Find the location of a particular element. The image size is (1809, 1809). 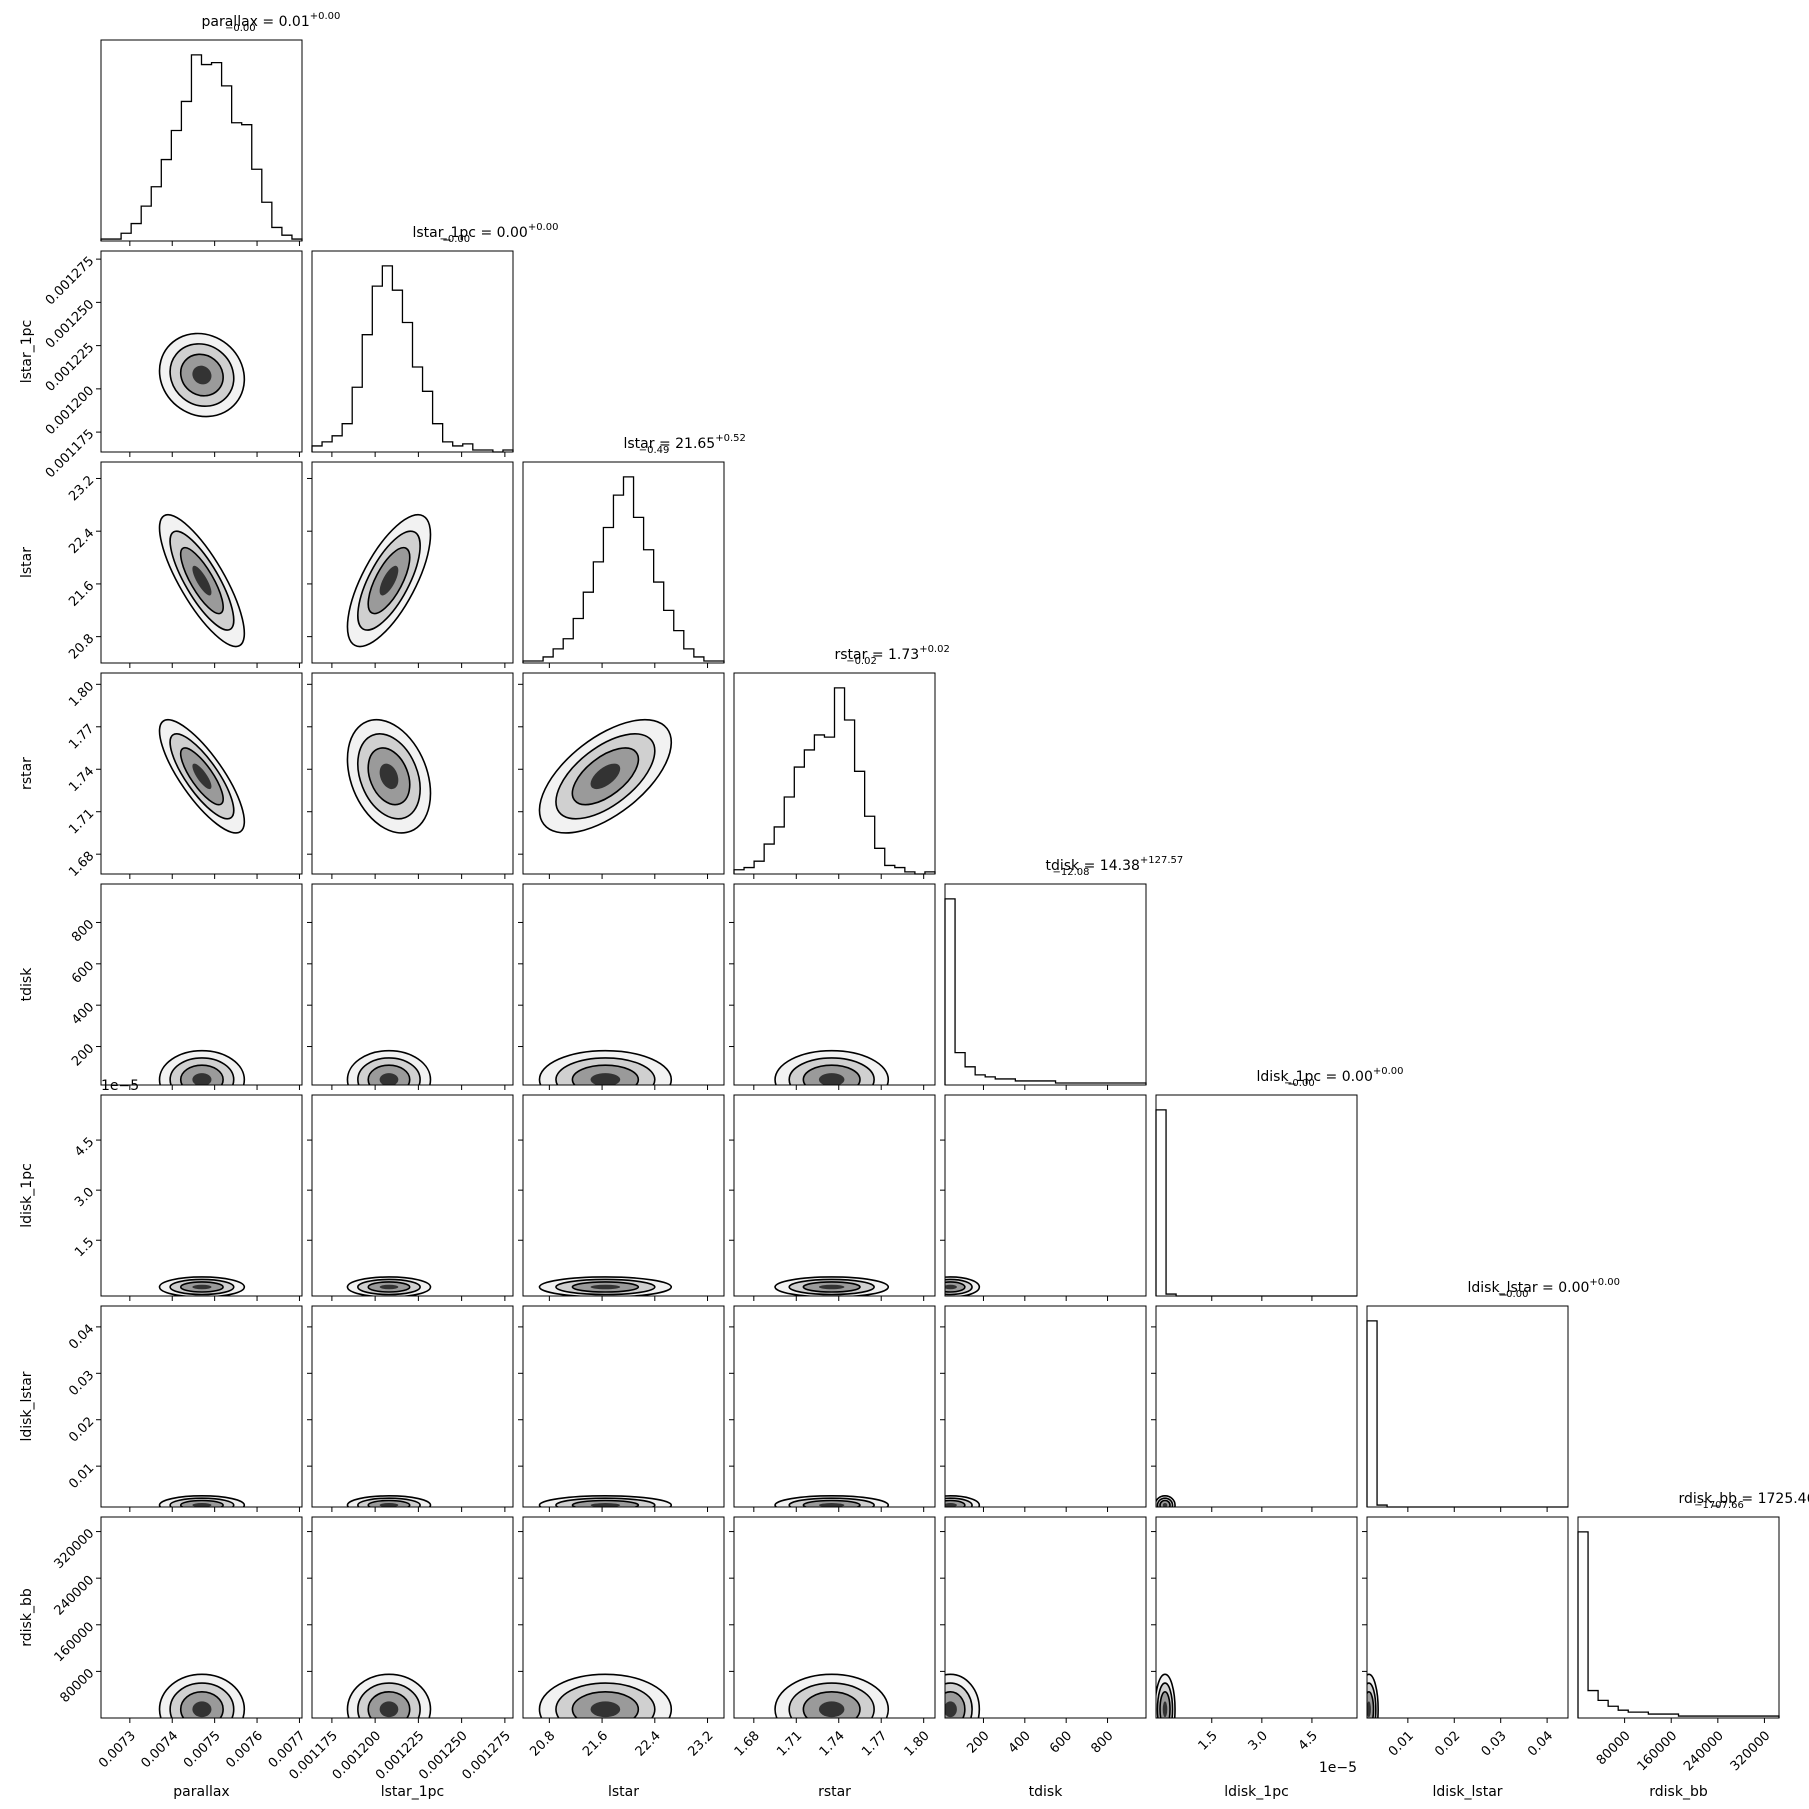

x-tick-label: 0.0076 is located at coordinates (244, 1749).